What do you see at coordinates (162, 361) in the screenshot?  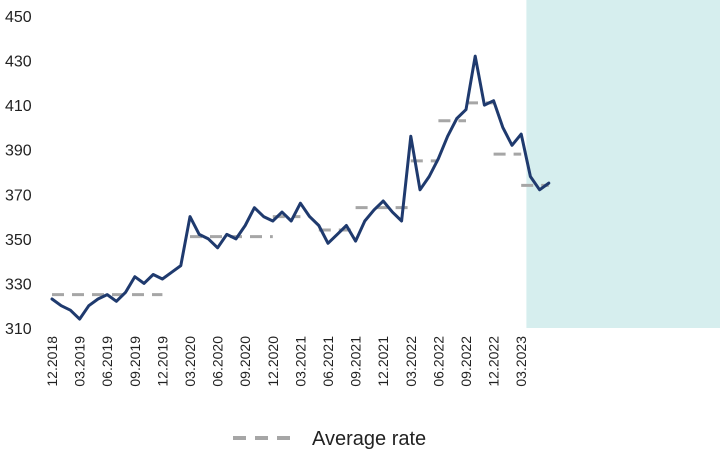 I see `x-tick-label: 12.2019` at bounding box center [162, 361].